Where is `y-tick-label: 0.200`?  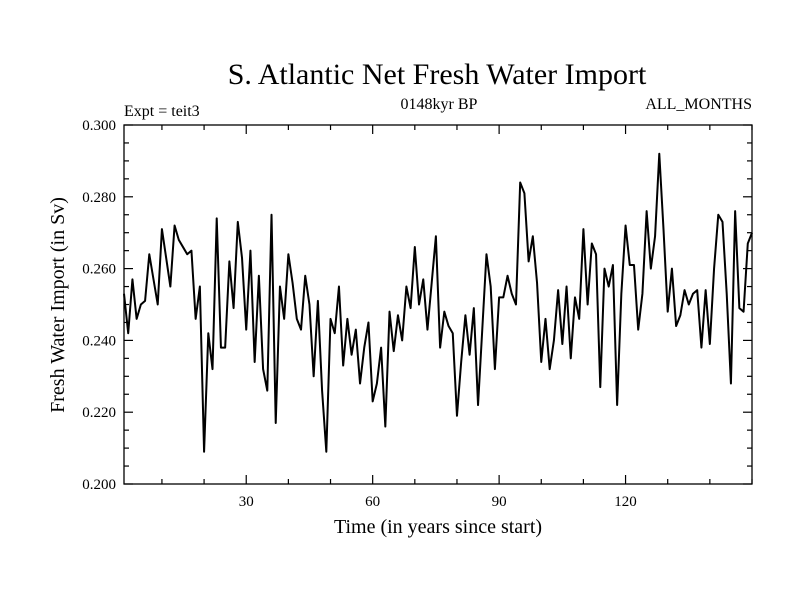 y-tick-label: 0.200 is located at coordinates (99, 485).